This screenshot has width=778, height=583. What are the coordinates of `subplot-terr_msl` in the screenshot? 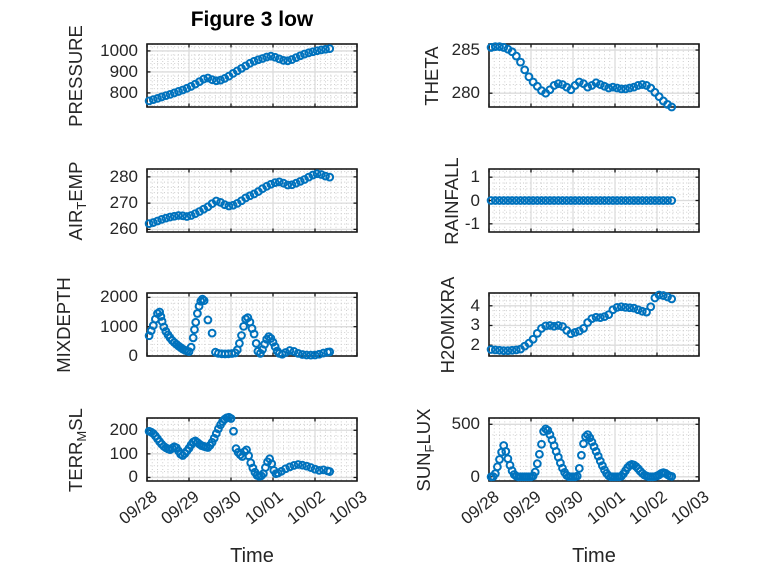 It's located at (252, 449).